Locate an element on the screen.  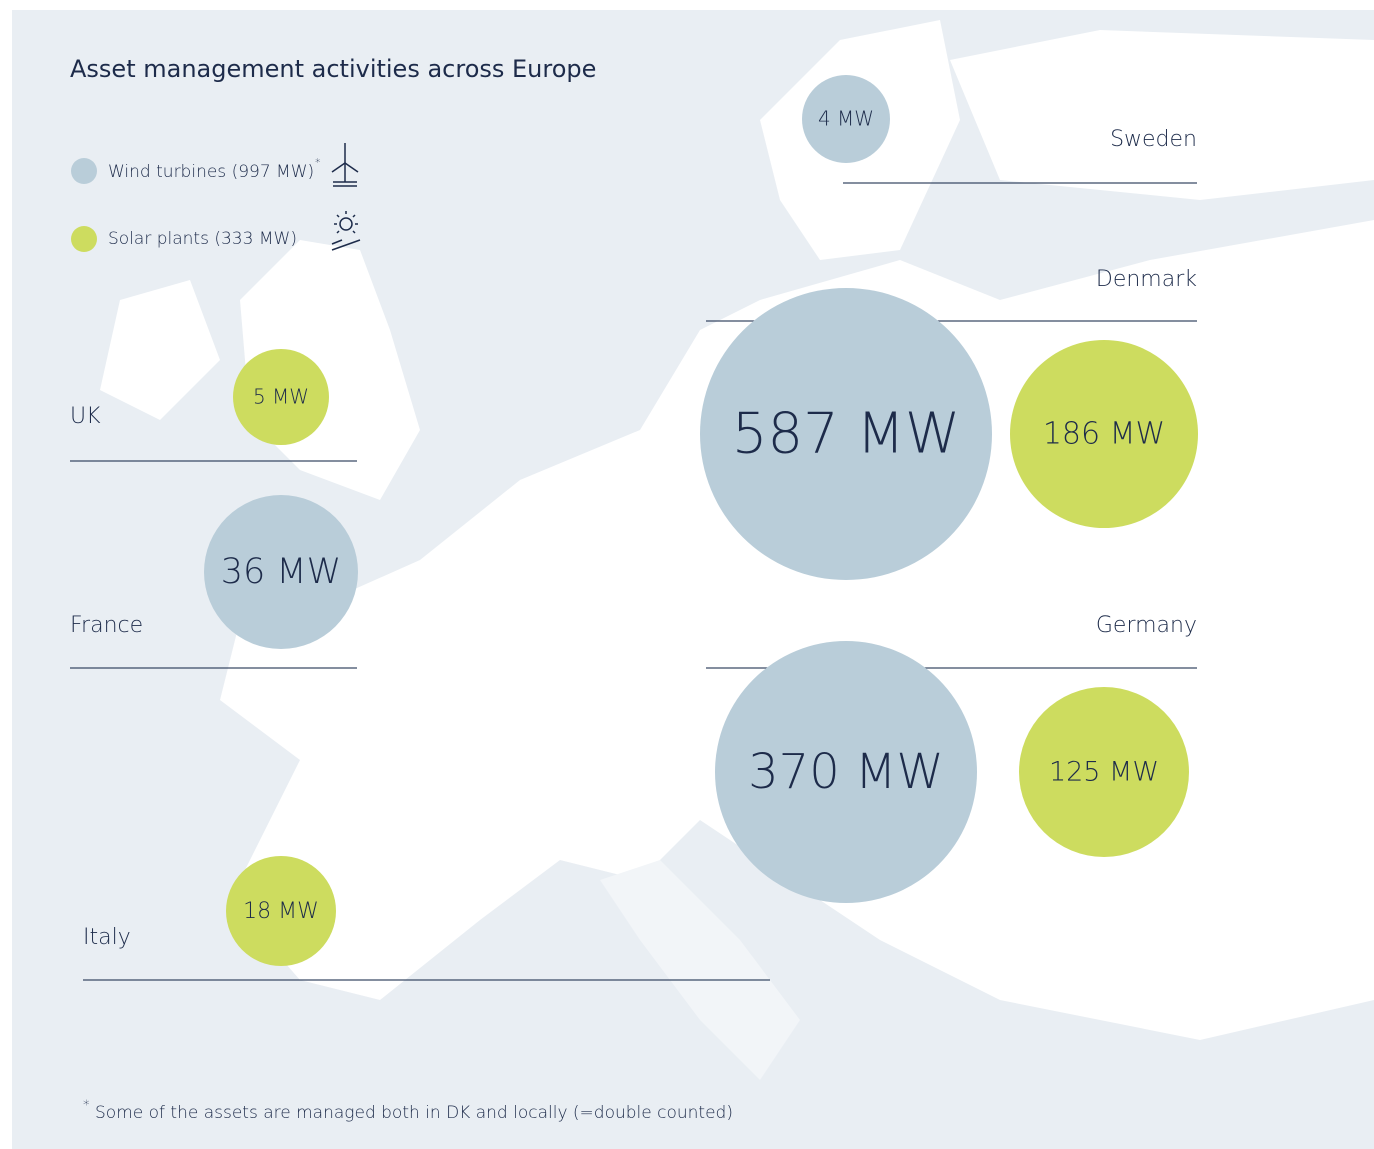
solar-icon is located at coordinates (346, 231).